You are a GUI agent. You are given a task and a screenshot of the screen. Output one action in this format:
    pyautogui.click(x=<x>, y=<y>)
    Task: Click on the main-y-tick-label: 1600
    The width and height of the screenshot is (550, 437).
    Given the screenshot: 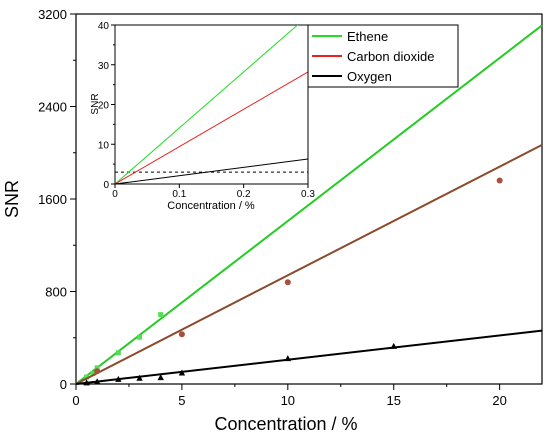 What is the action you would take?
    pyautogui.click(x=52, y=199)
    